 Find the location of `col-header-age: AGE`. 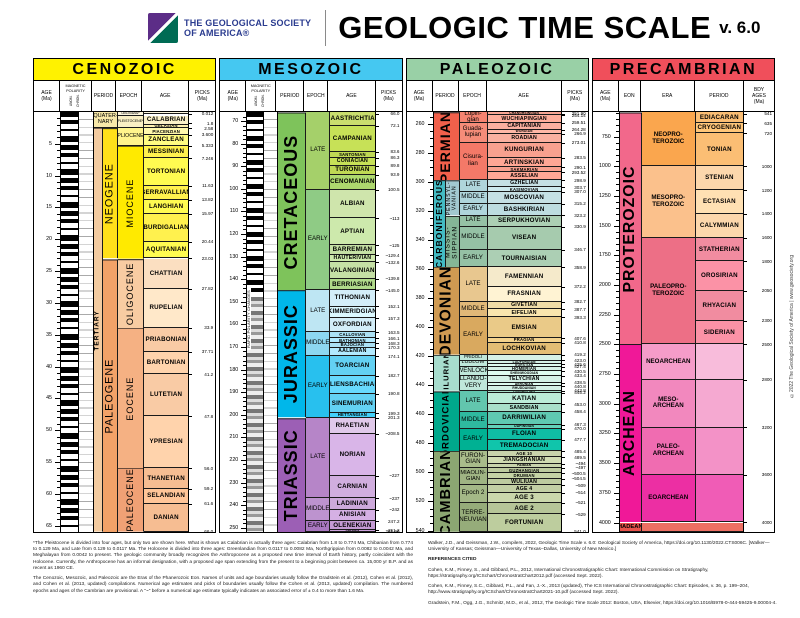

col-header-age: AGE is located at coordinates (352, 96).